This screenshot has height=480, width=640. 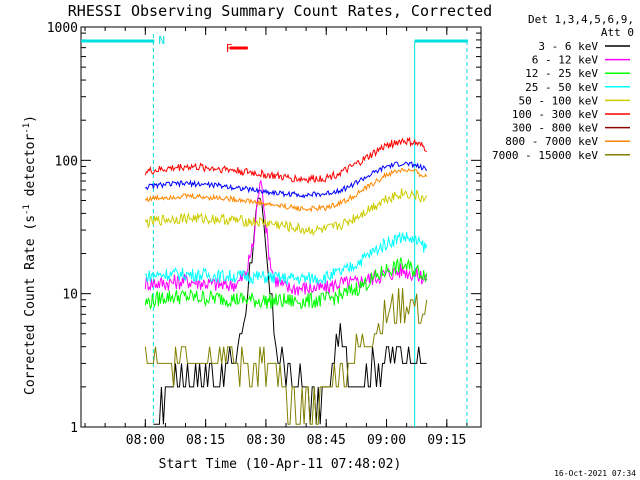 What do you see at coordinates (30, 119) in the screenshot?
I see `y-axis-label-end: )` at bounding box center [30, 119].